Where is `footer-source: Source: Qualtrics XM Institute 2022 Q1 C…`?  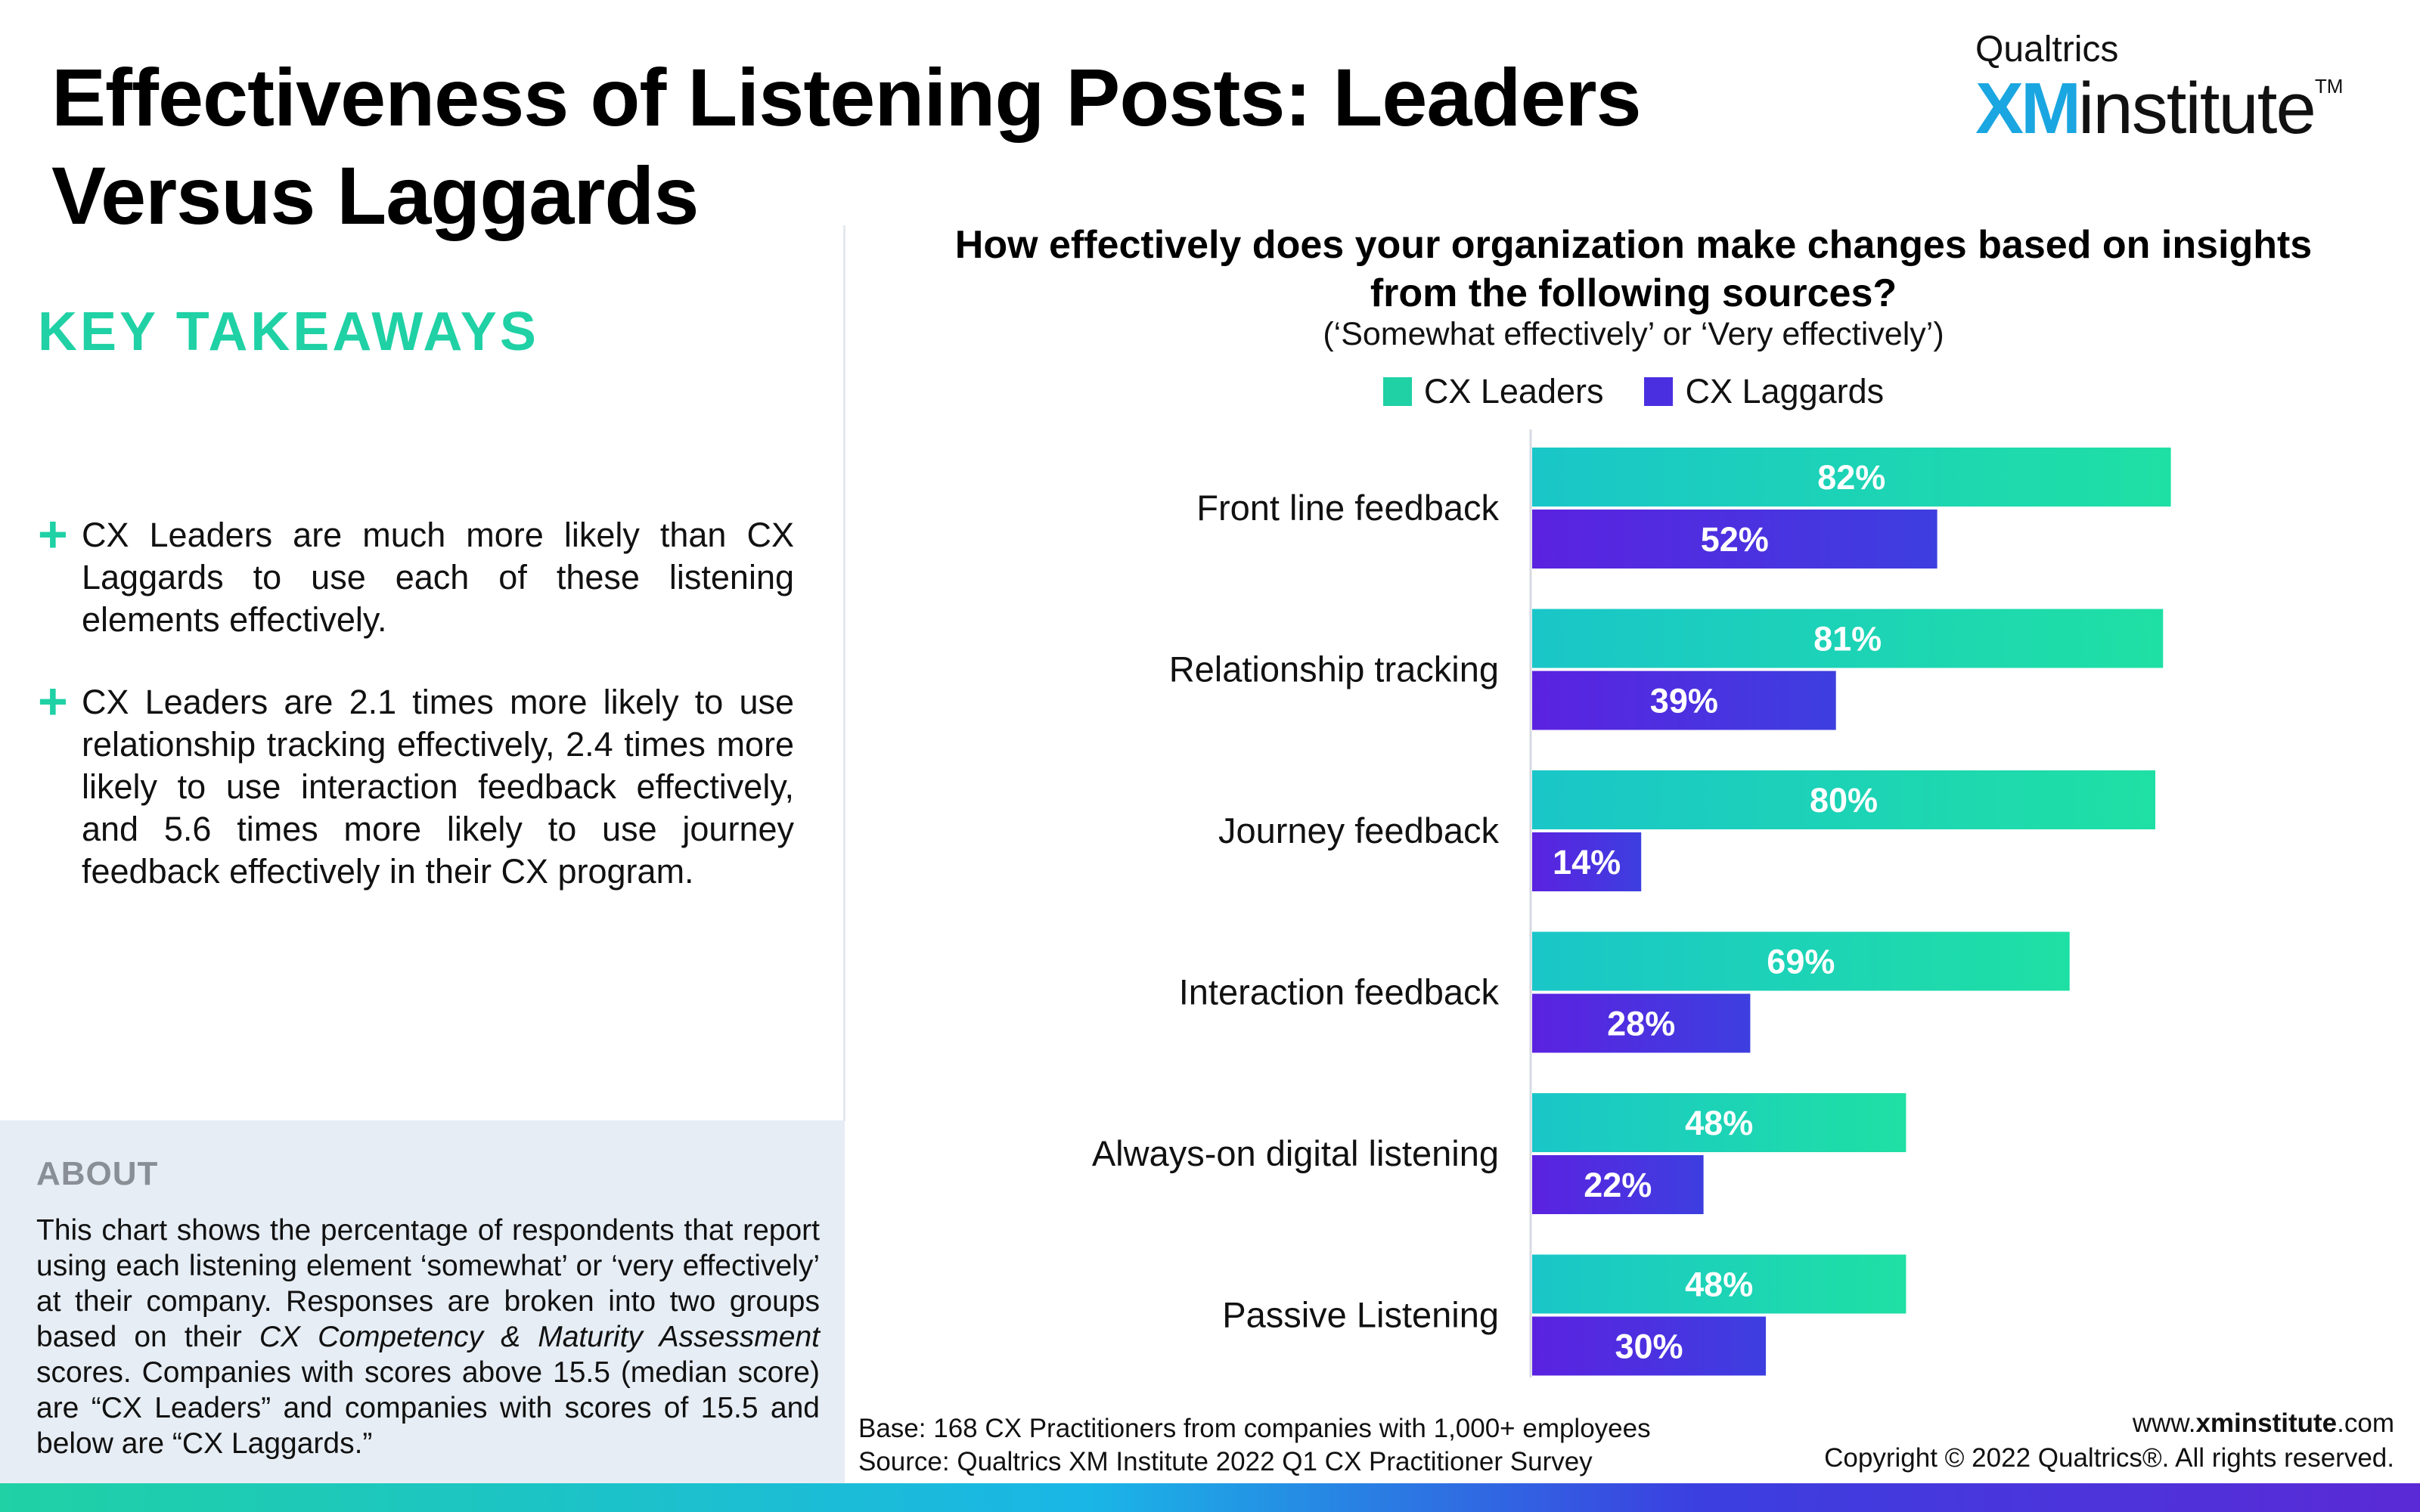
footer-source: Source: Qualtrics XM Institute 2022 Q1 C… is located at coordinates (1225, 1461).